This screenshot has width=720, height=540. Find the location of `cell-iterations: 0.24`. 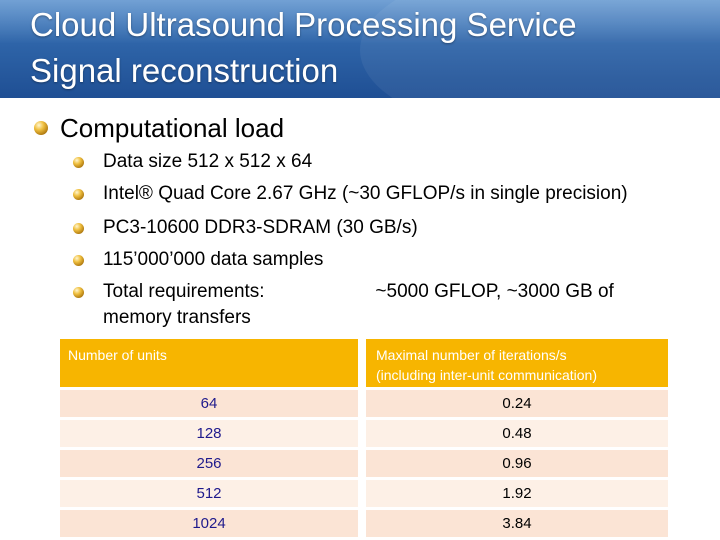

cell-iterations: 0.24 is located at coordinates (513, 403).